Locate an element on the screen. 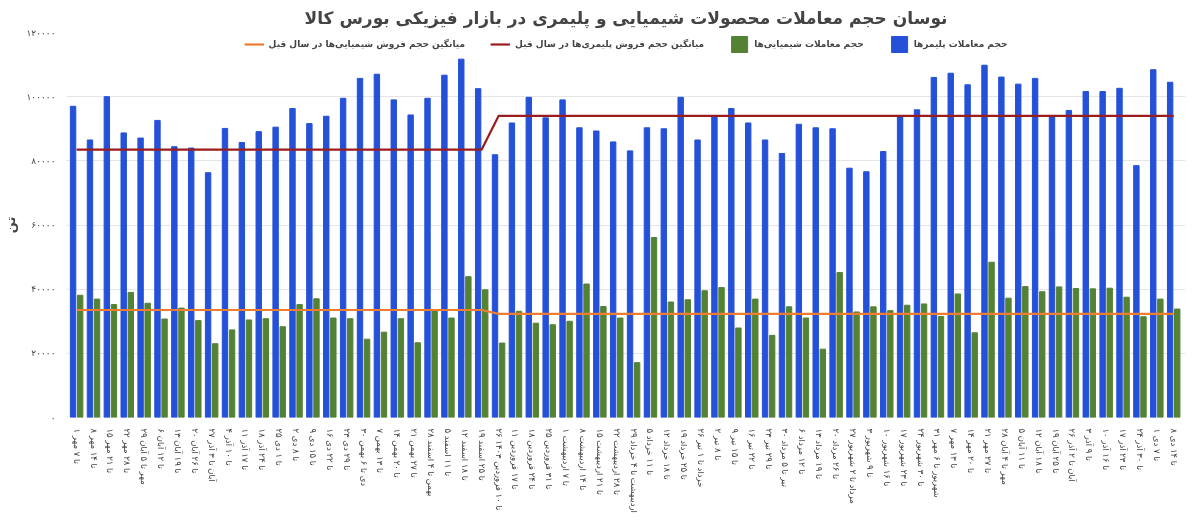 This screenshot has width=1200, height=521. y-tick-label: ۴۰۰۰۰ is located at coordinates (43, 289).